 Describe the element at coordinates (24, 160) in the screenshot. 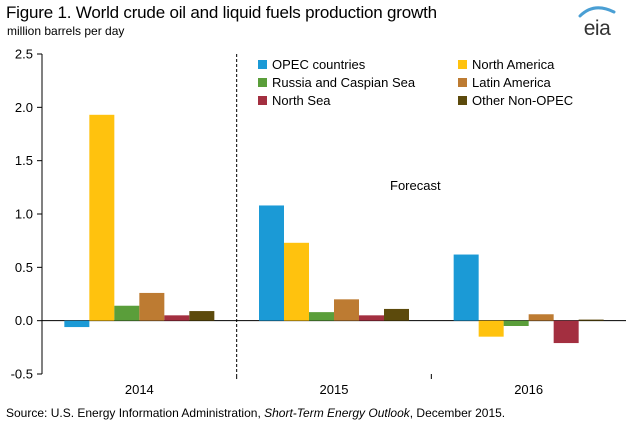

I see `y-tick-label: 1.5` at that location.